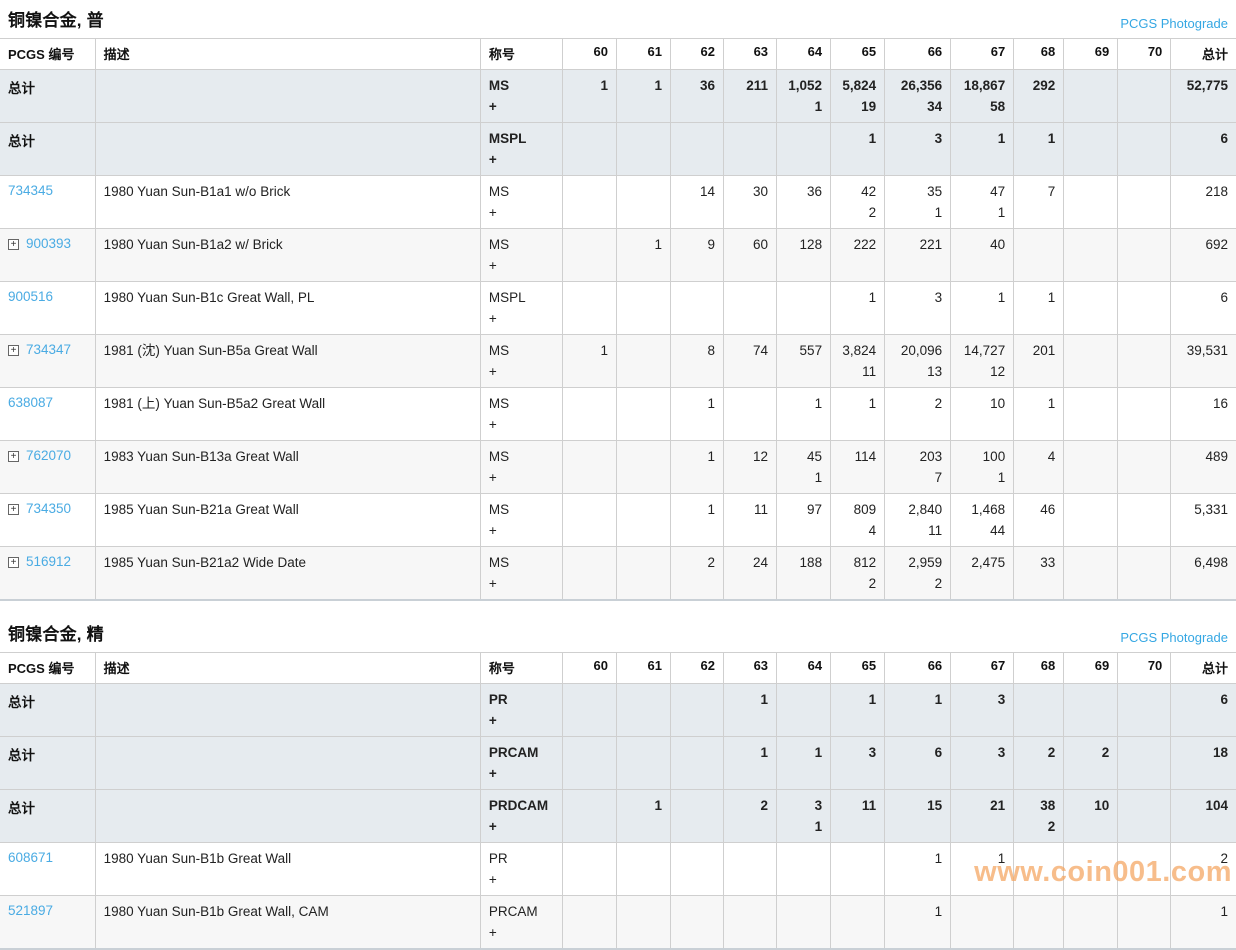  What do you see at coordinates (21, 88) in the screenshot?
I see `total-label: 总计` at bounding box center [21, 88].